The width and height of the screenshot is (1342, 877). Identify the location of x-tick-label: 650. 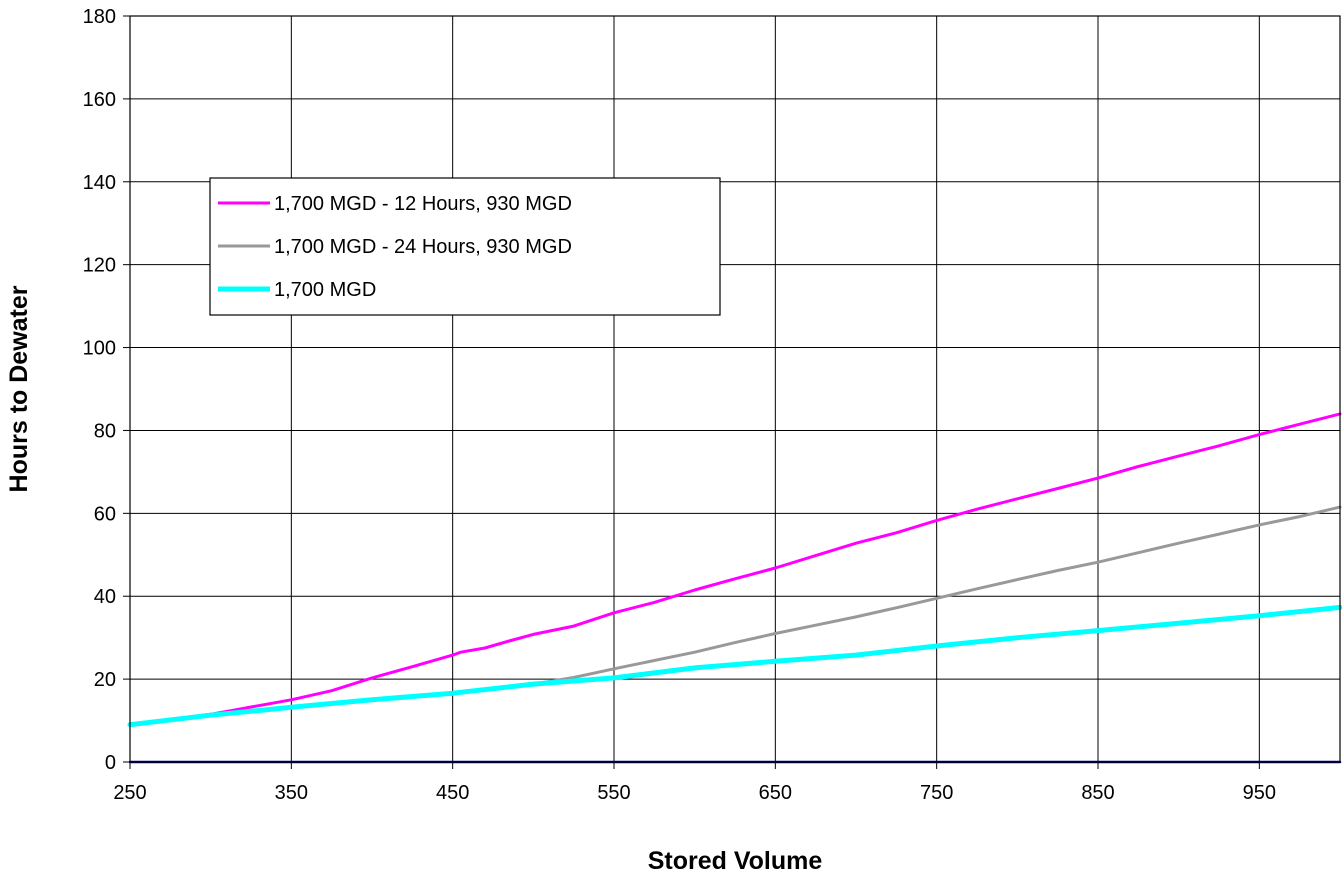
(775, 793).